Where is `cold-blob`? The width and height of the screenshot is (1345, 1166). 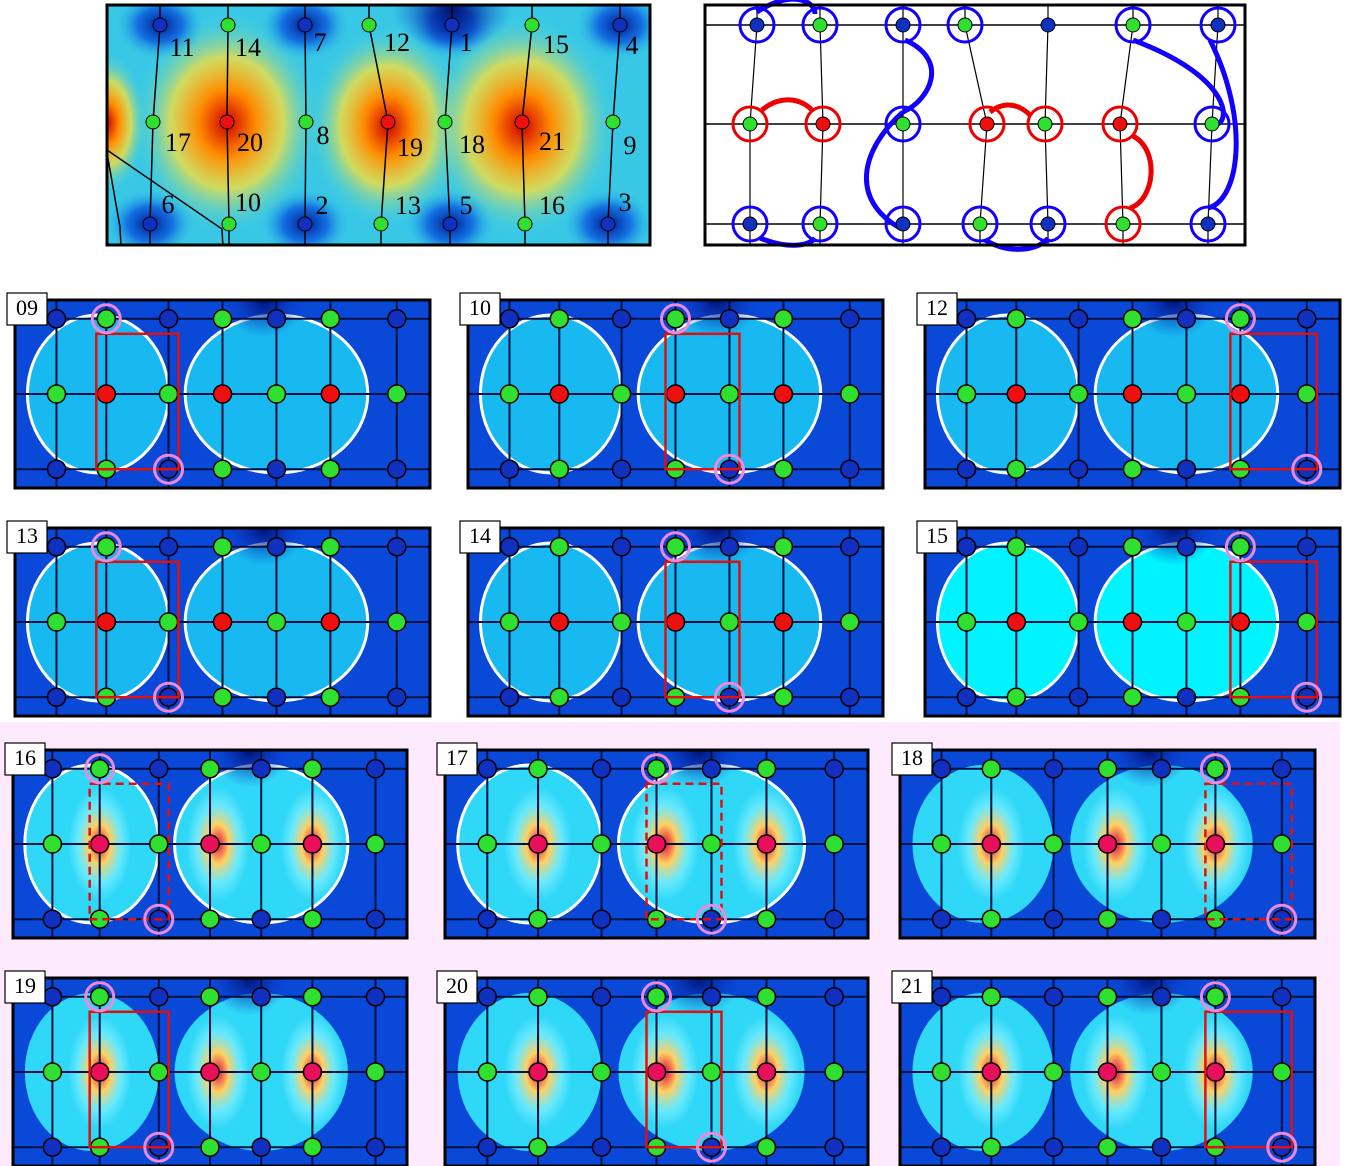 cold-blob is located at coordinates (612, 32).